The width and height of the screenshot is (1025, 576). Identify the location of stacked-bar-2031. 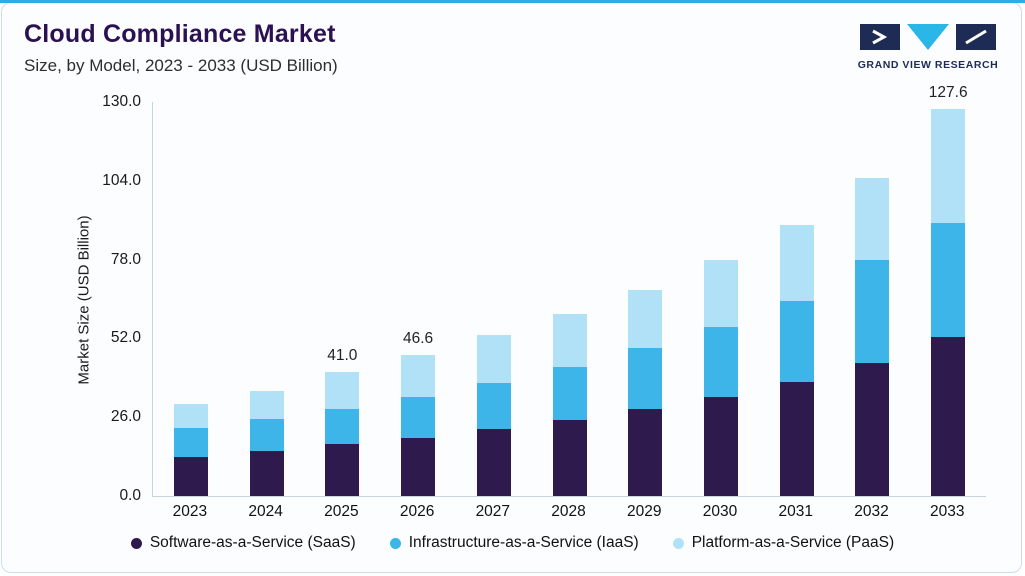
(796, 360).